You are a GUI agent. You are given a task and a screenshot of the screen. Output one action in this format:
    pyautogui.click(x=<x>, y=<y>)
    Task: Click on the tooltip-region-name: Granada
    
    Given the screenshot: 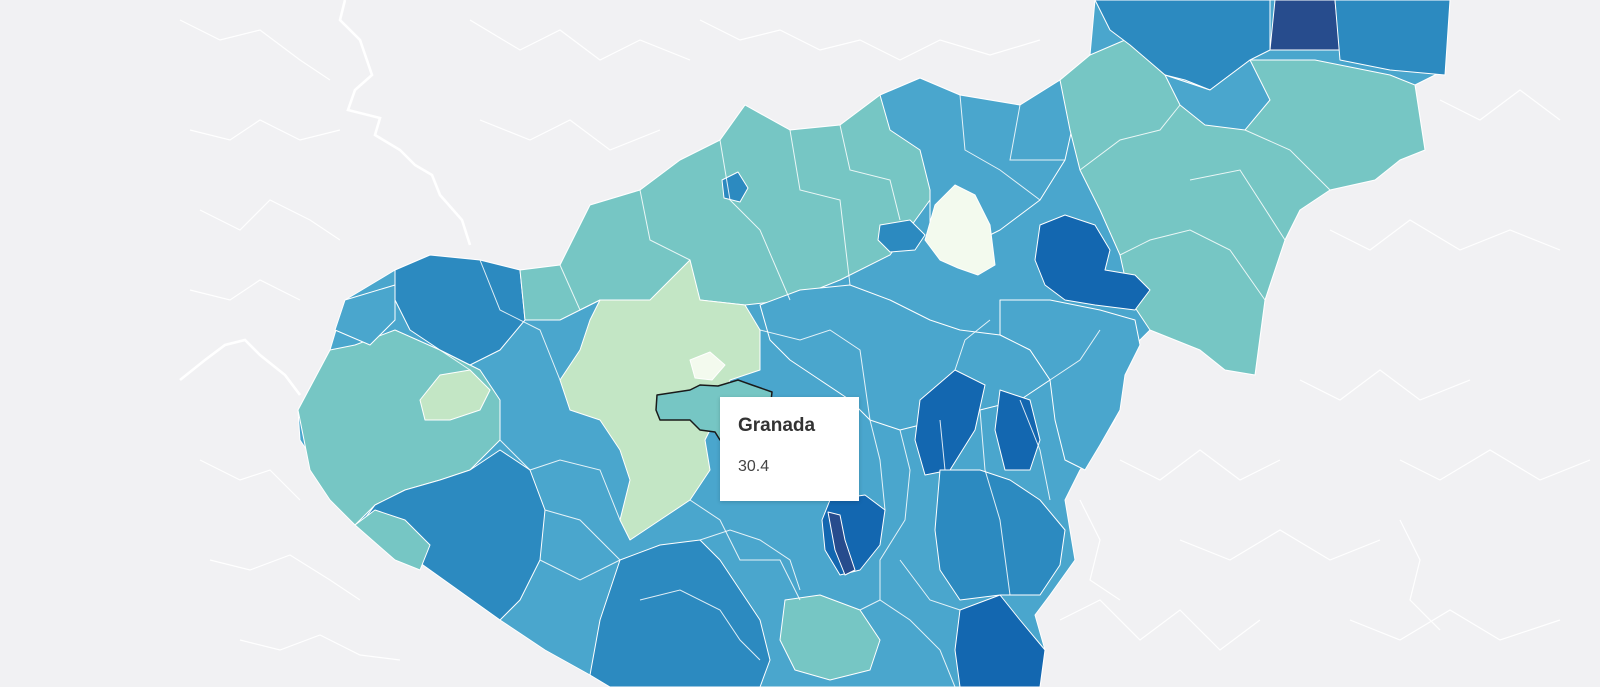 What is the action you would take?
    pyautogui.click(x=777, y=425)
    